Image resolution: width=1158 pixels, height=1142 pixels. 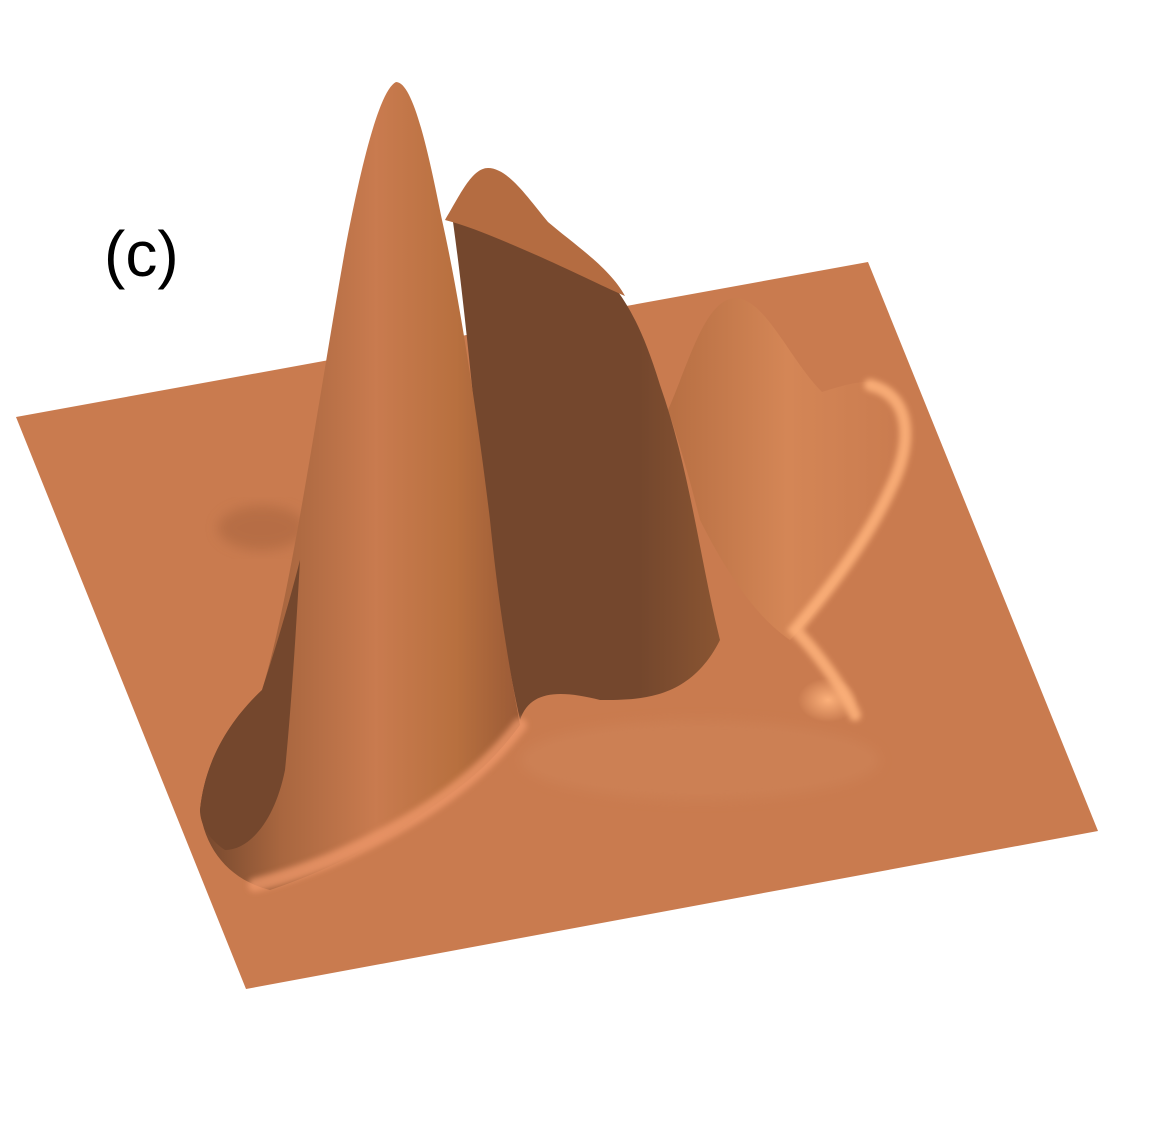 I want to click on front-rim-highlight, so click(x=387, y=805).